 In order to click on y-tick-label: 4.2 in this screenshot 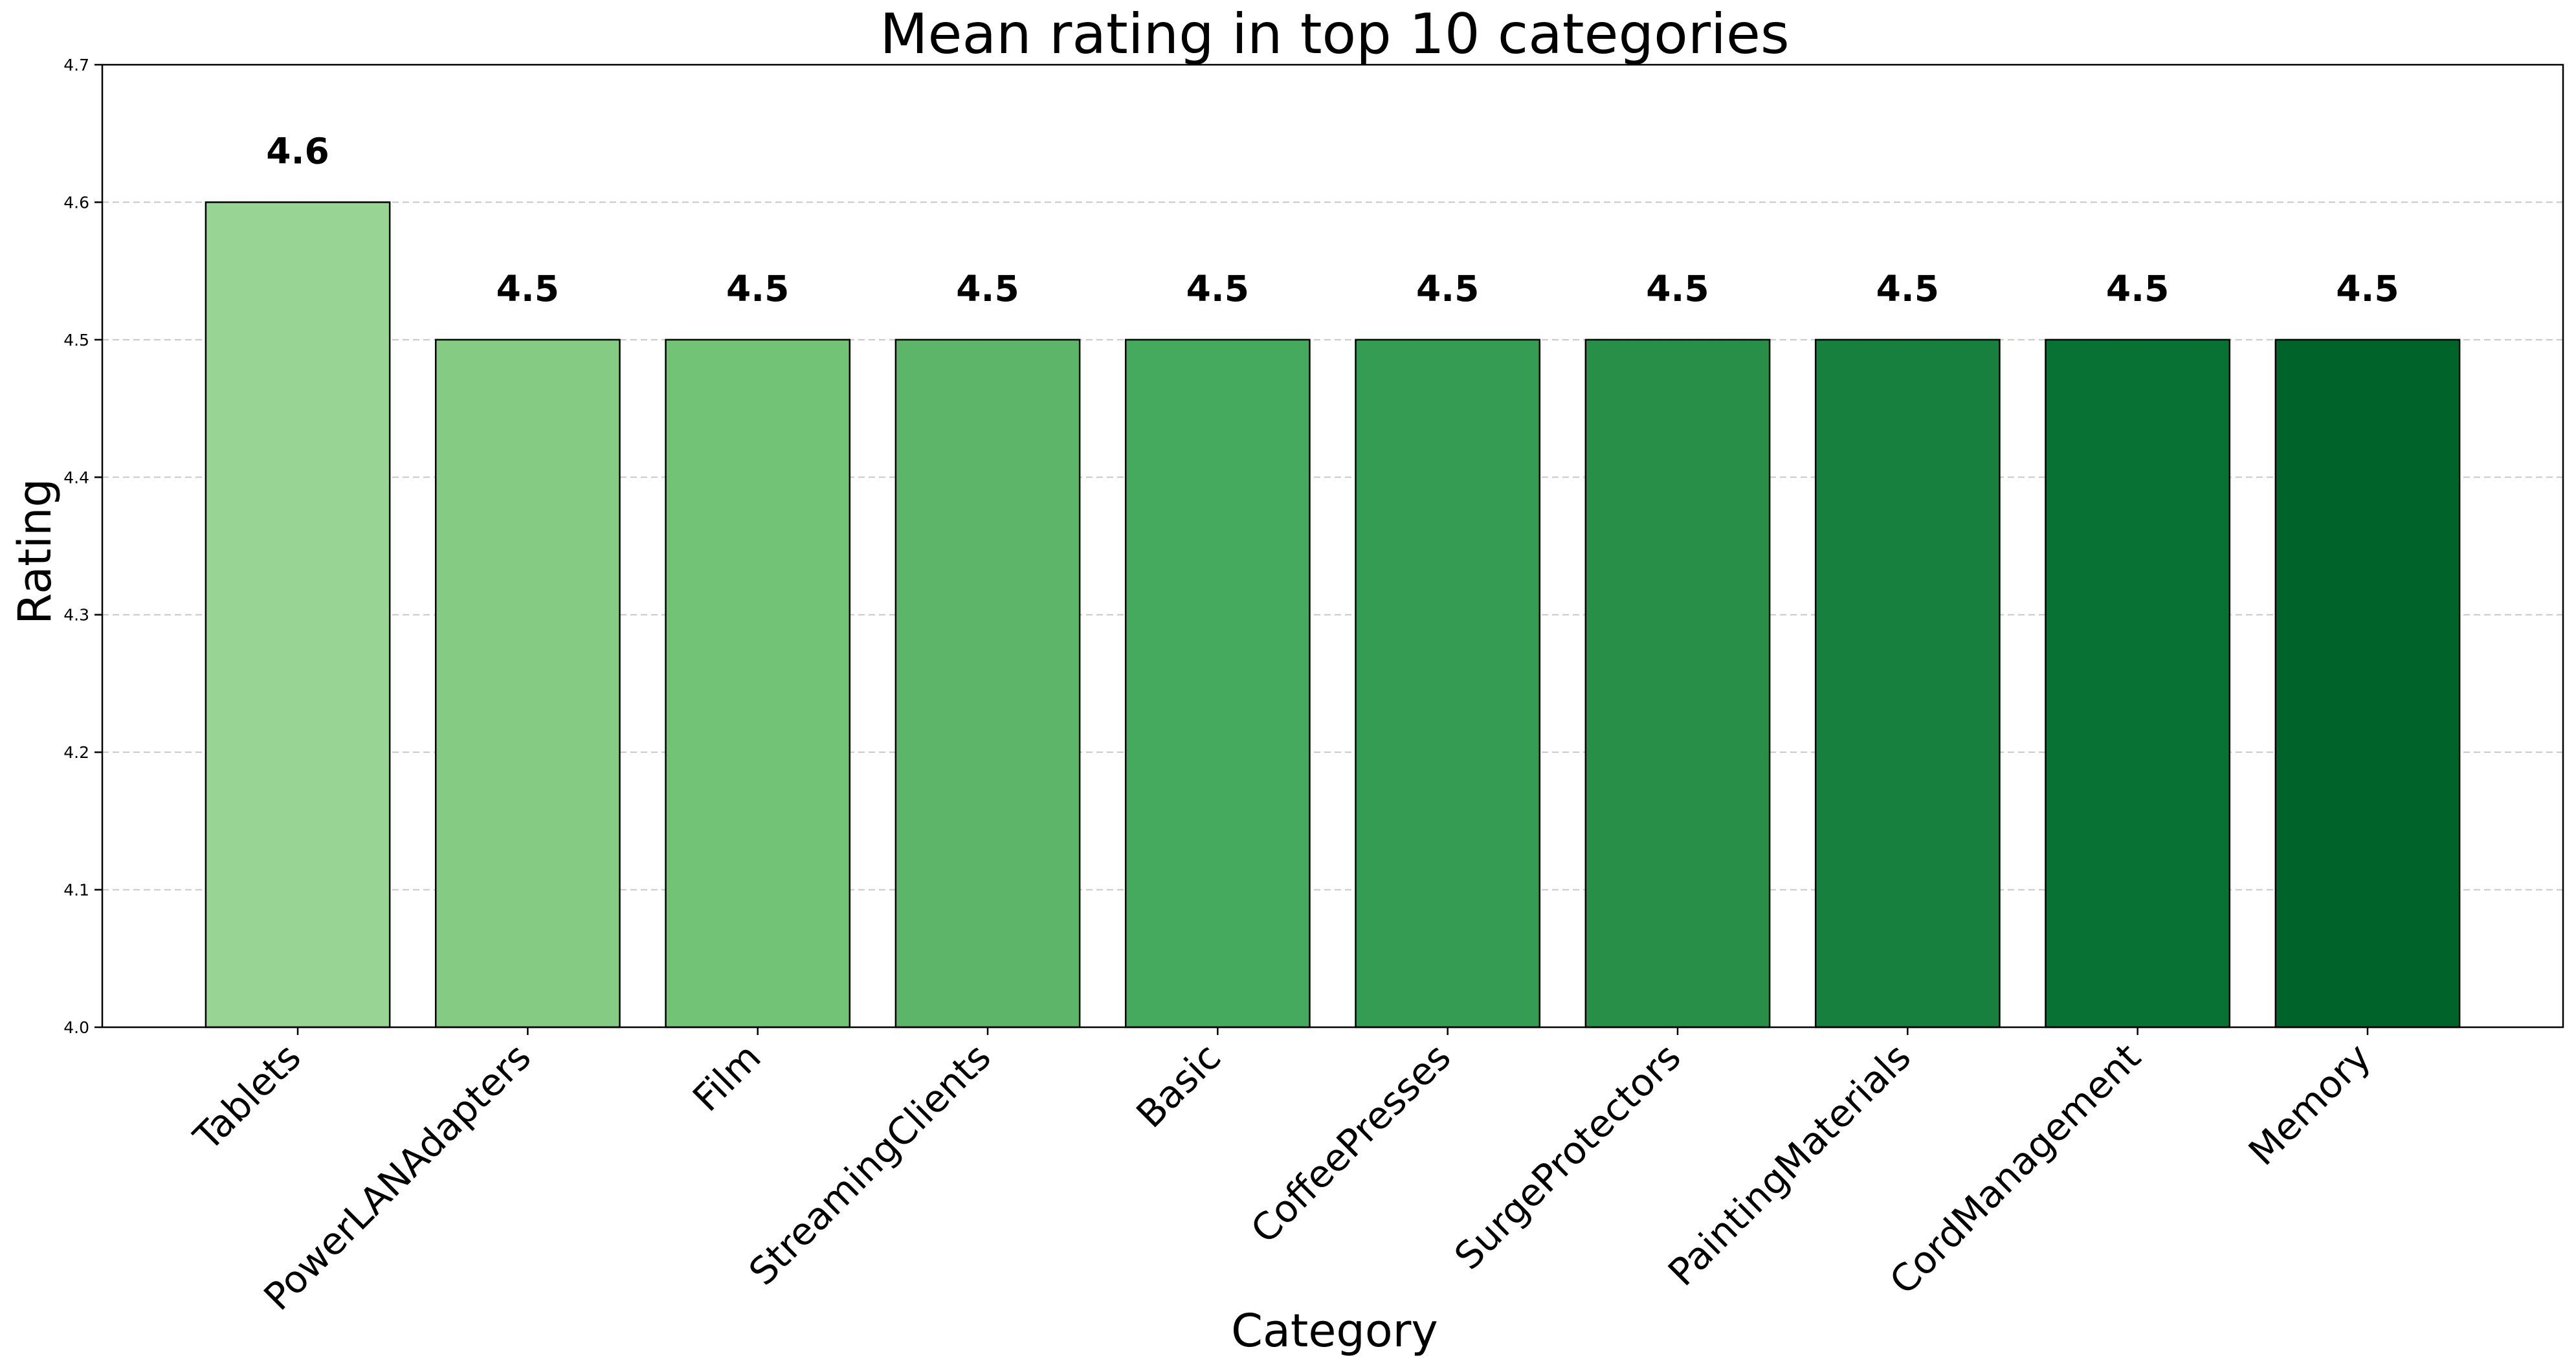, I will do `click(76, 753)`.